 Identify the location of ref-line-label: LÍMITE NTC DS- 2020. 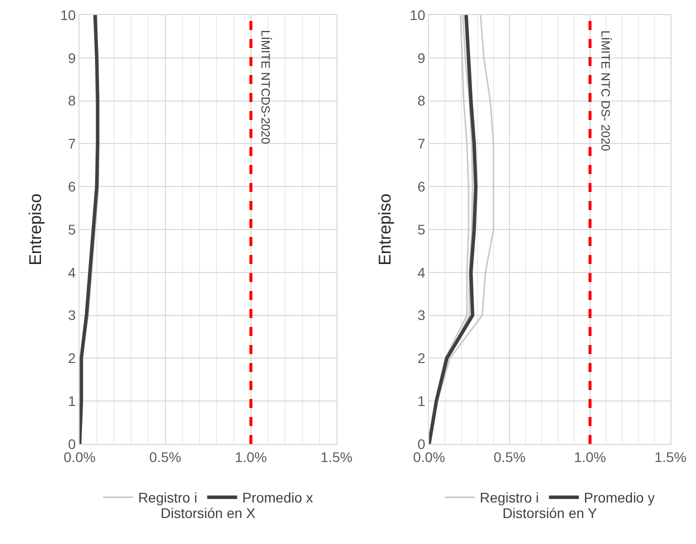
(605, 91).